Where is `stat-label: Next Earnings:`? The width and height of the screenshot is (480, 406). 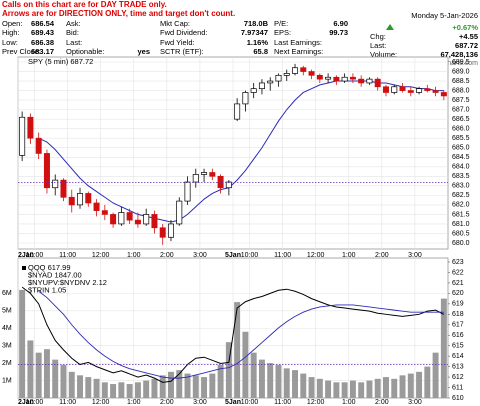 stat-label: Next Earnings: is located at coordinates (298, 51).